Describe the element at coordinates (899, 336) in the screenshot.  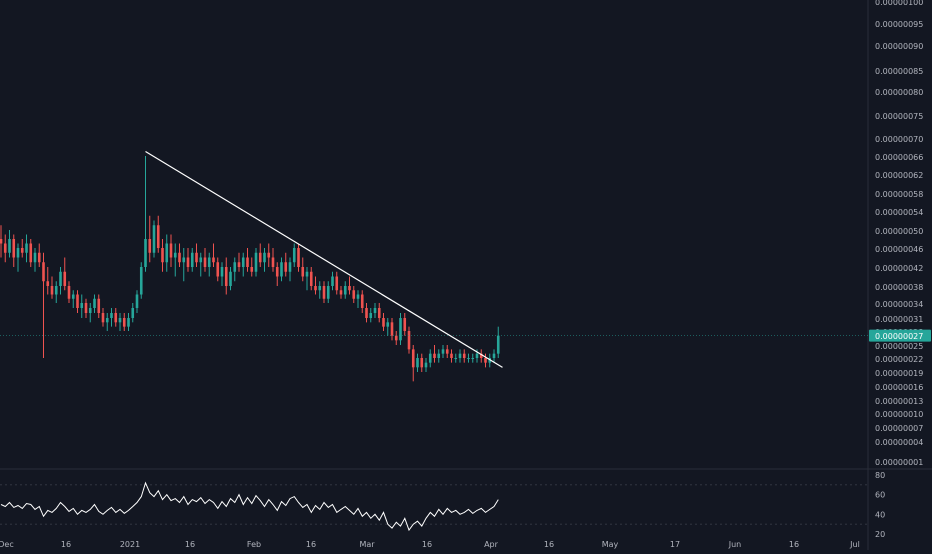
I see `current-price-label: 0.00000027` at that location.